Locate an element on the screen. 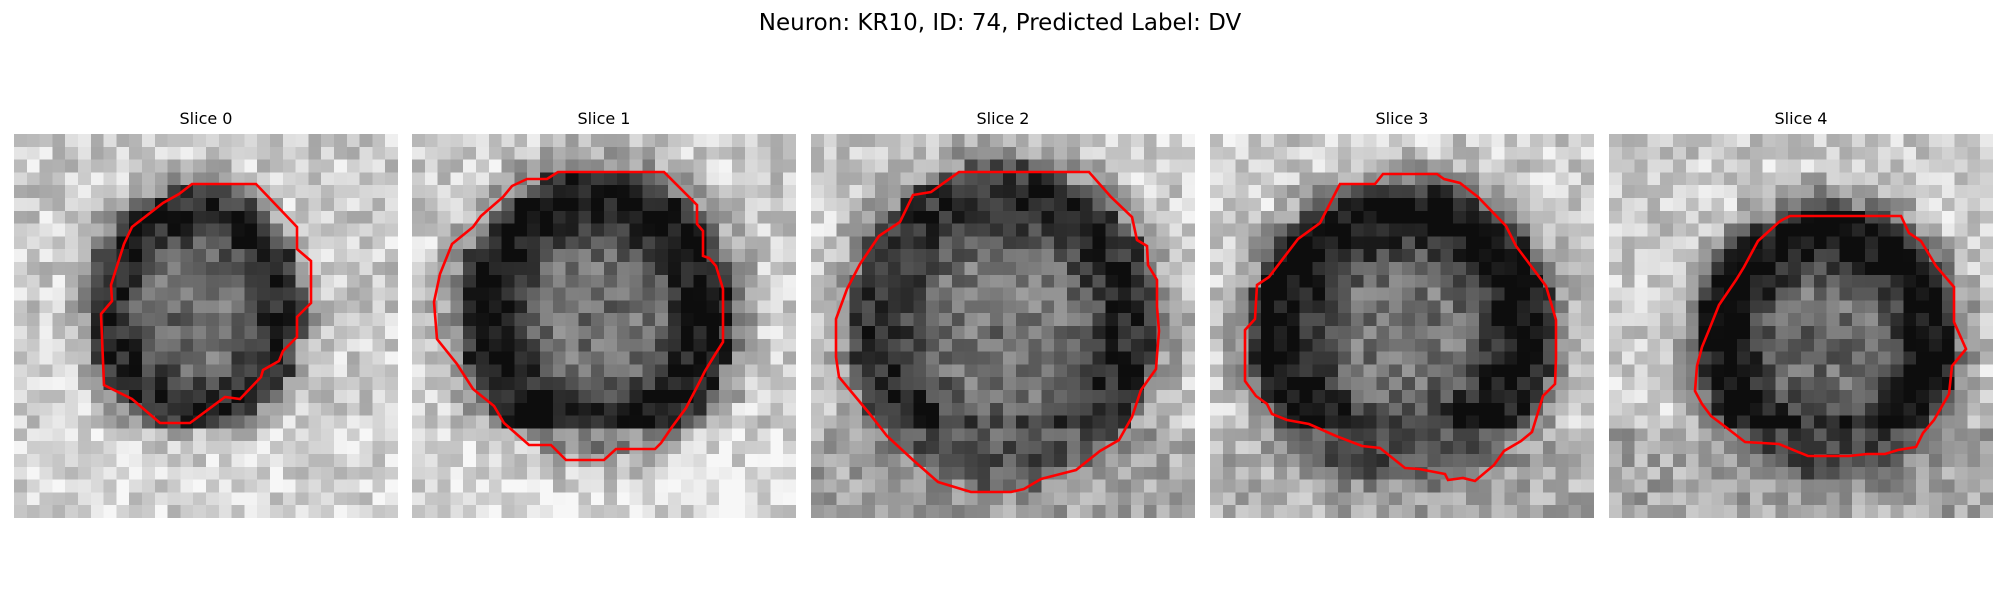 Image resolution: width=2000 pixels, height=600 pixels. slice-panel-4: Slice 4 is located at coordinates (1801, 314).